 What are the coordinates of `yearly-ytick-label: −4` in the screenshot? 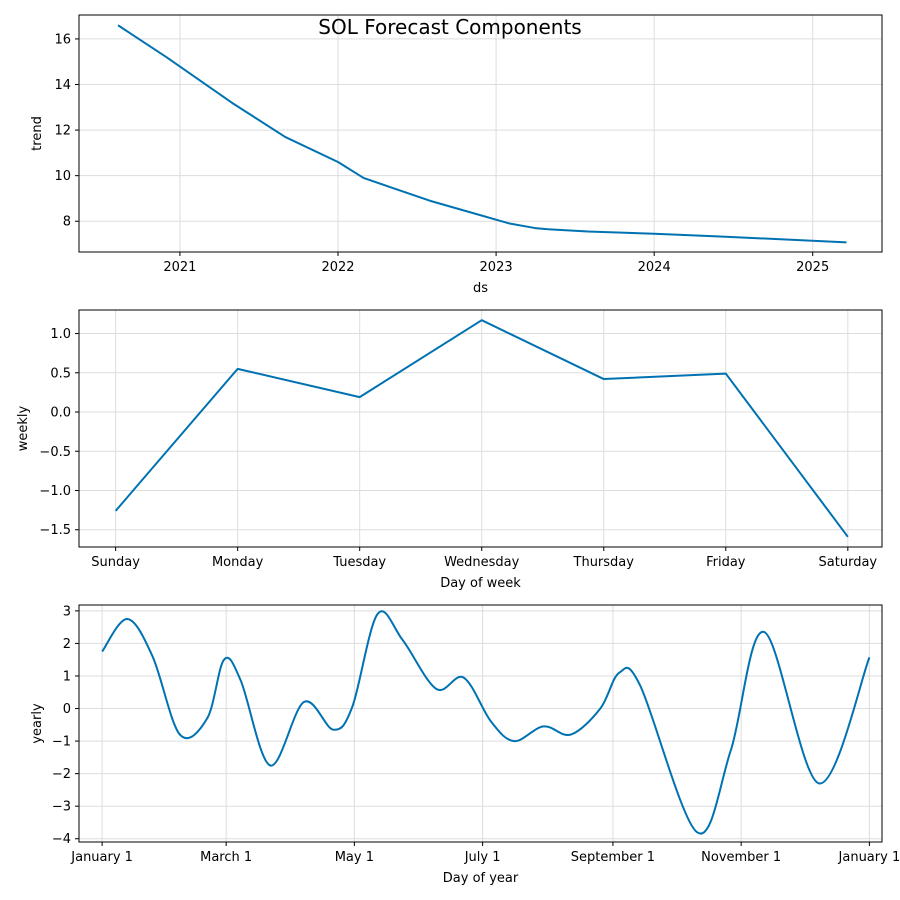 It's located at (61, 839).